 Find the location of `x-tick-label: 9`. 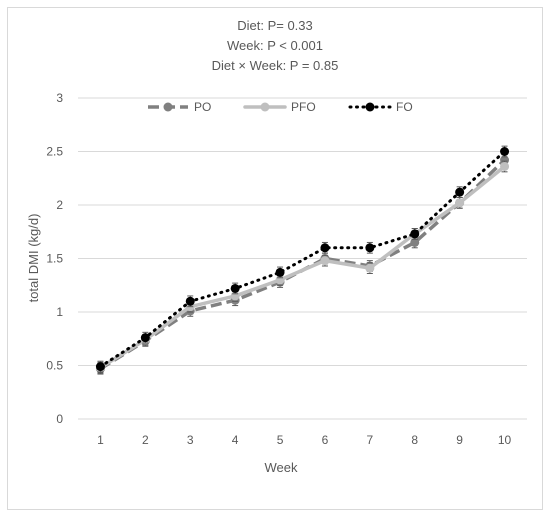

x-tick-label: 9 is located at coordinates (459, 440).